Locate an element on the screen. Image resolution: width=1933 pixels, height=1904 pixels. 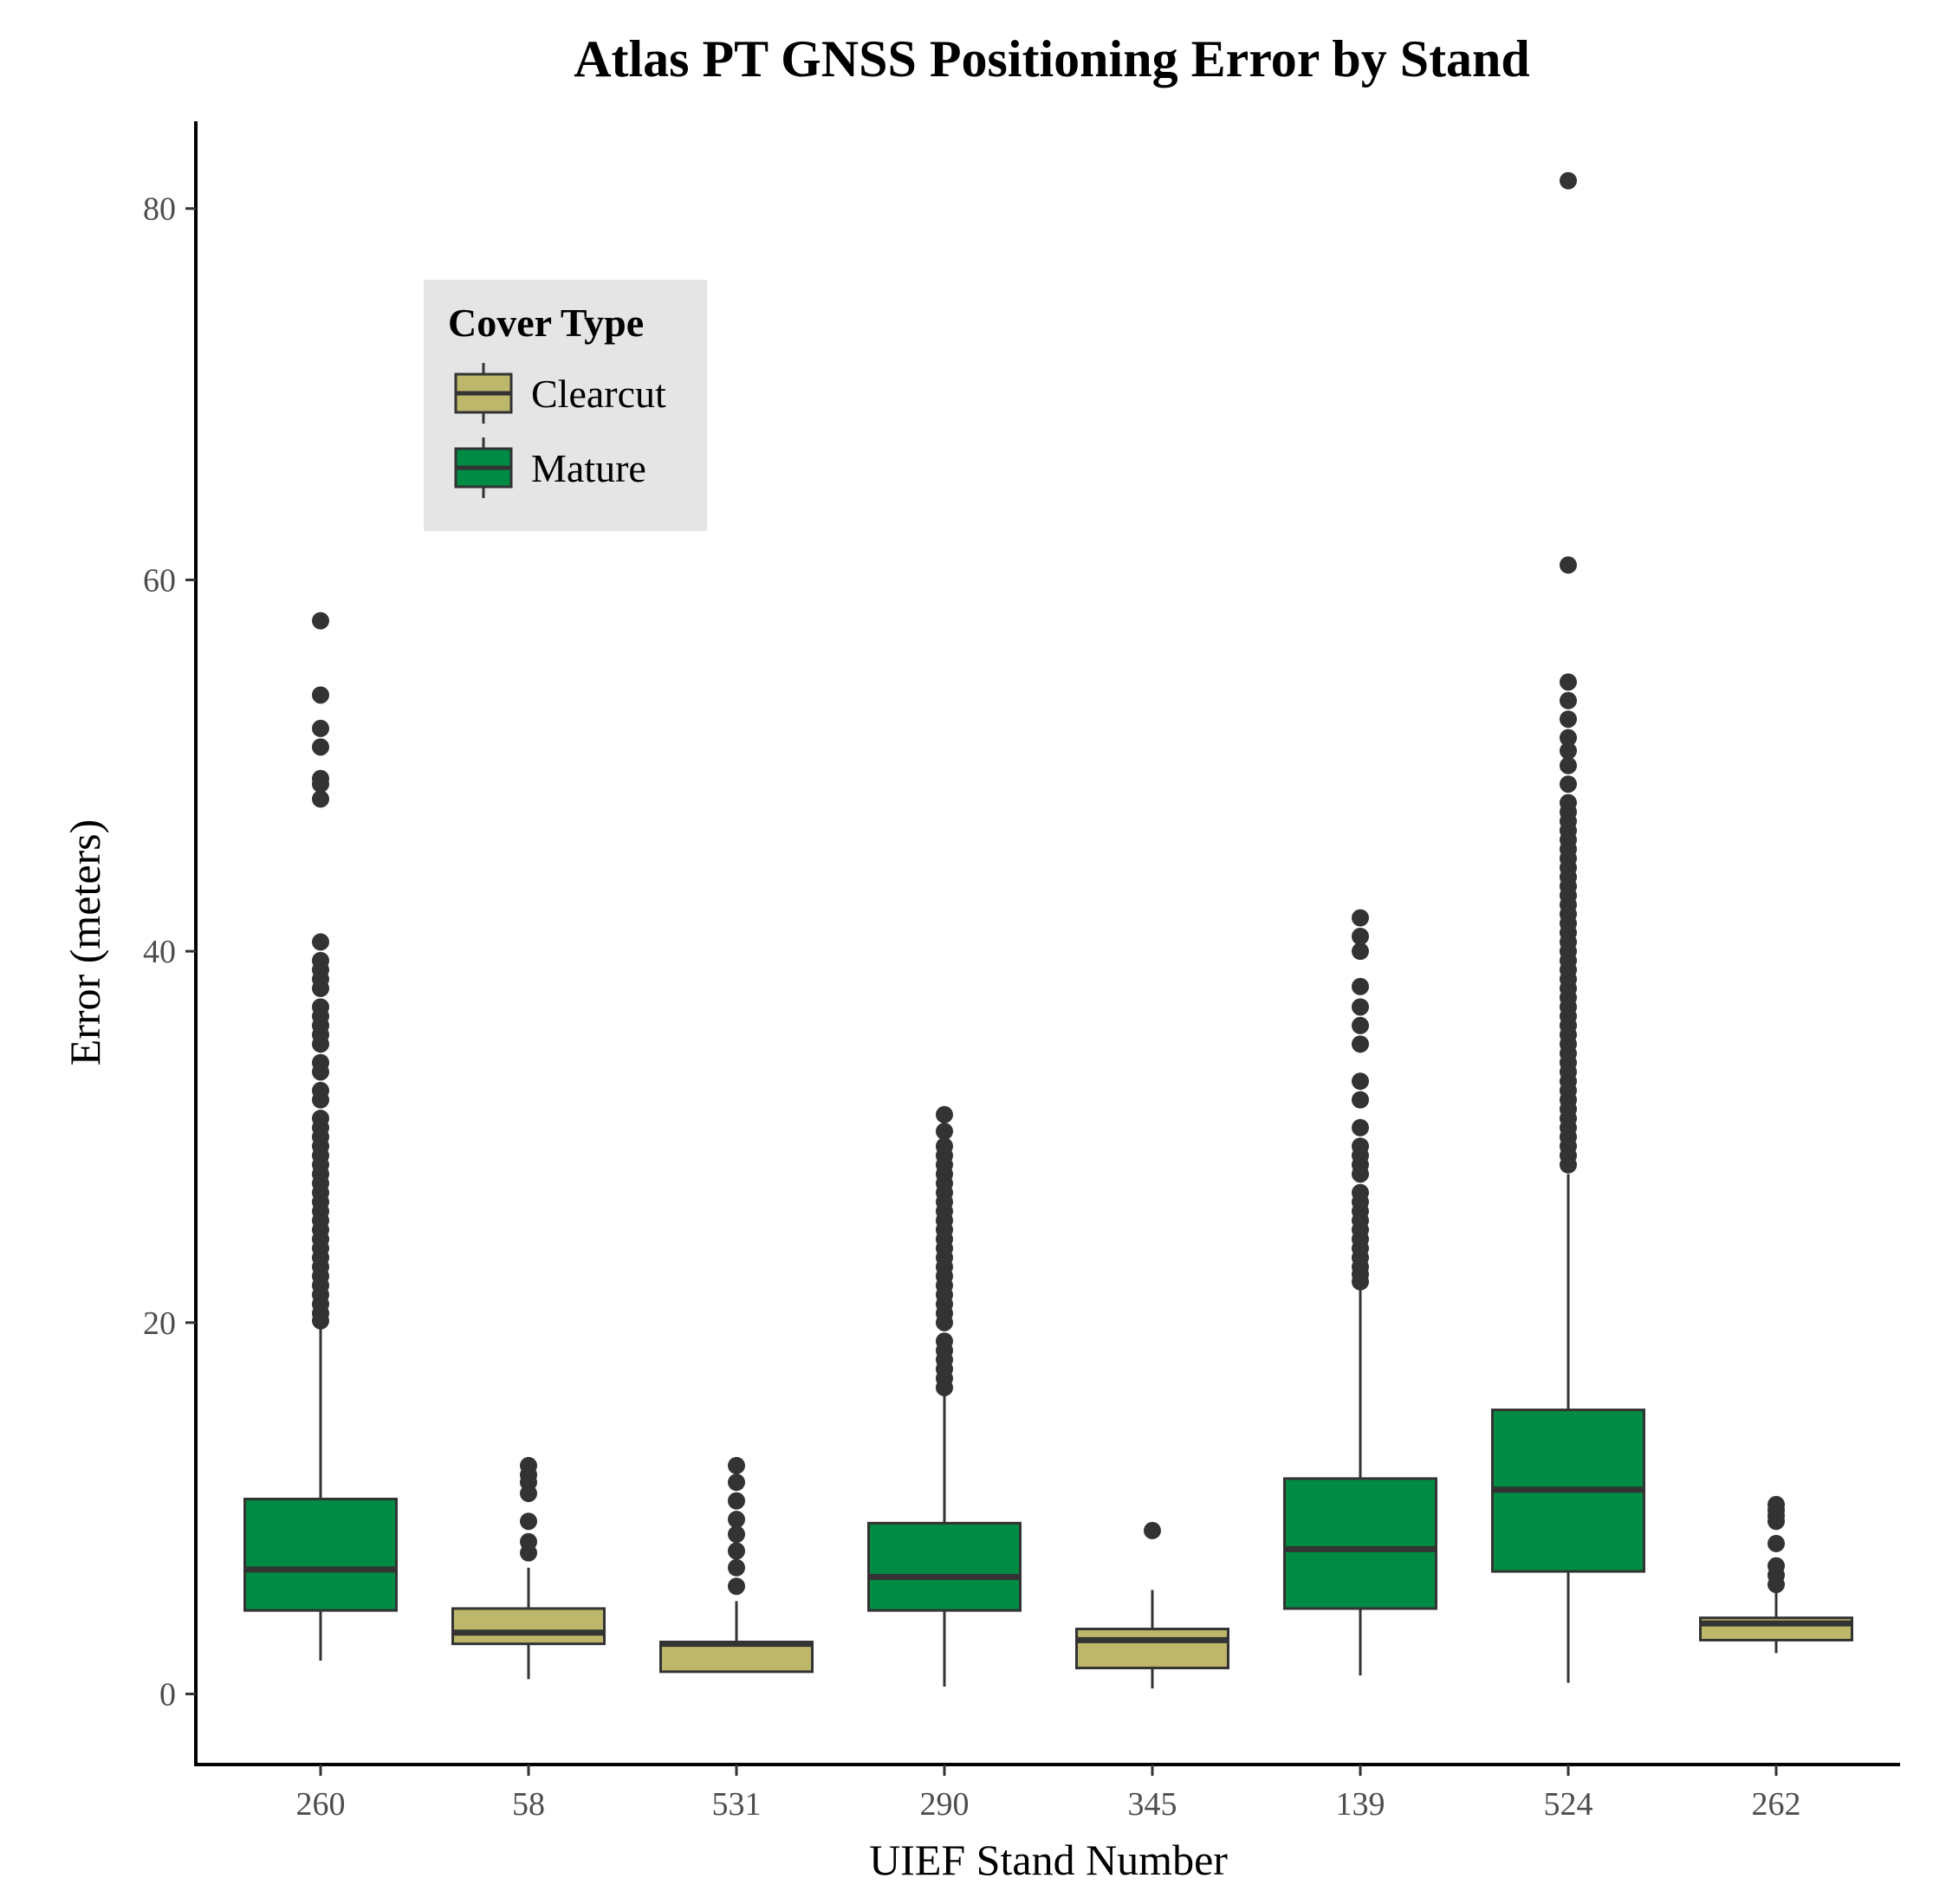
legend-entry-label: Mature is located at coordinates (588, 468).